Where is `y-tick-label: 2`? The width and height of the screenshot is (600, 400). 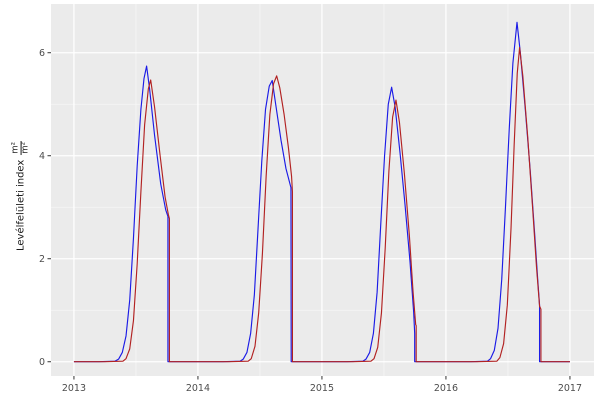 y-tick-label: 2 is located at coordinates (42, 259).